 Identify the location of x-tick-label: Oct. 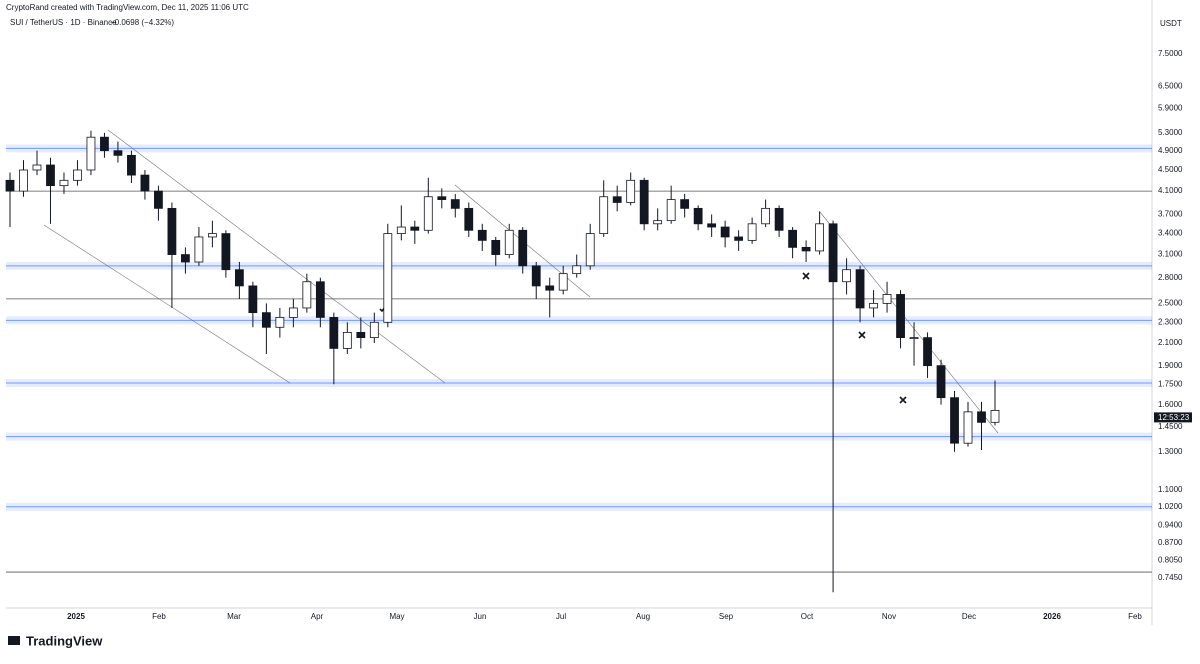
(807, 616).